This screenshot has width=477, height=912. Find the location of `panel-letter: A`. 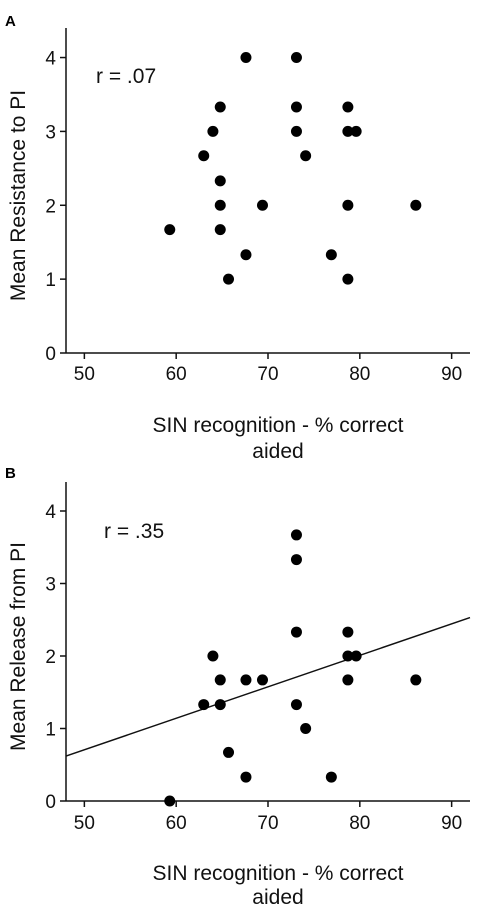

panel-letter: A is located at coordinates (10, 21).